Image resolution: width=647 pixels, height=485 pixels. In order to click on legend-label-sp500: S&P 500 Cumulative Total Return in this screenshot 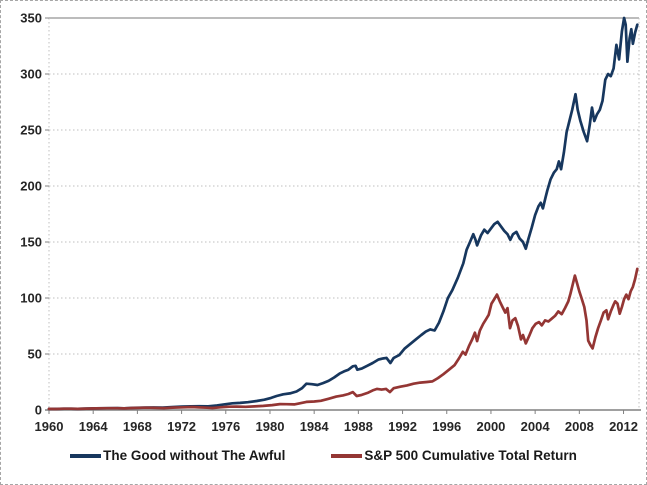, I will do `click(470, 455)`.